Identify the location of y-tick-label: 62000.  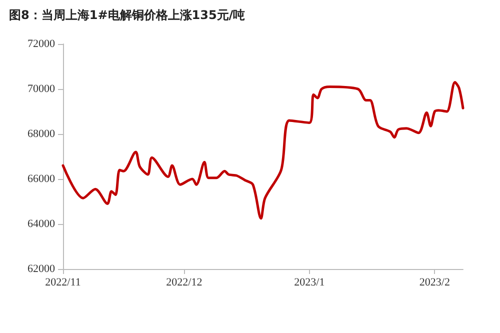
(42, 269).